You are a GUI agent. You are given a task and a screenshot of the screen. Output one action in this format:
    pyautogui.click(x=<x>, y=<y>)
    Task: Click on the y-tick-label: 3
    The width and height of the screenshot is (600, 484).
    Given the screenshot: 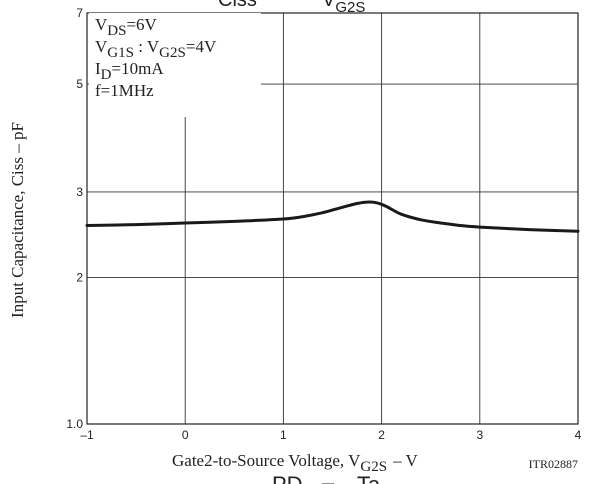 What is the action you would take?
    pyautogui.click(x=79, y=192)
    